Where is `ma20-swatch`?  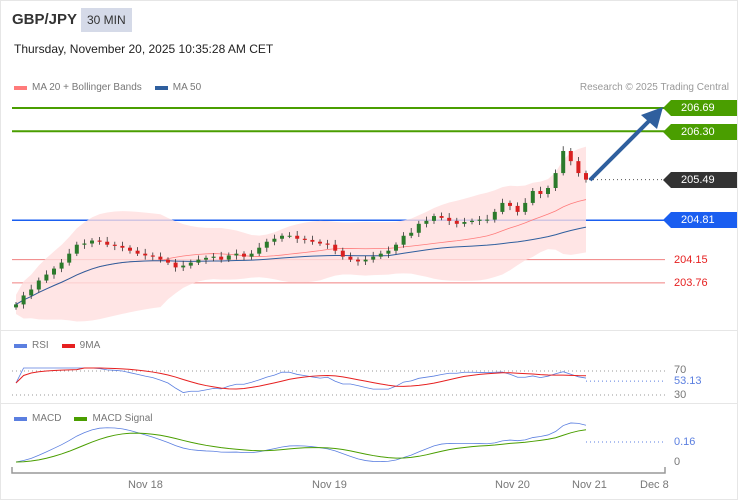 ma20-swatch is located at coordinates (20, 87).